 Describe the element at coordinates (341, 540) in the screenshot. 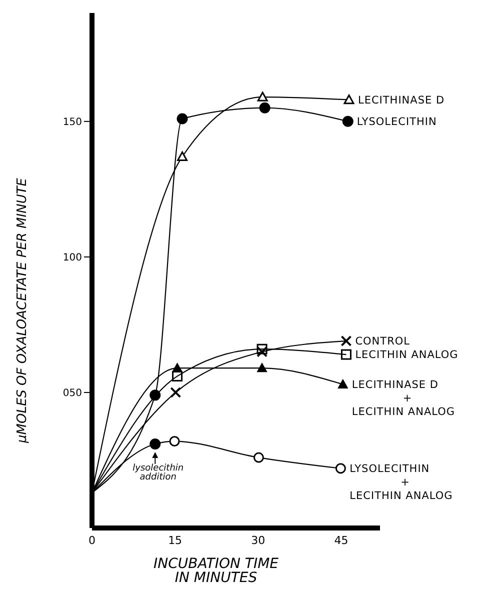

I see `x-tick-label: 45` at that location.